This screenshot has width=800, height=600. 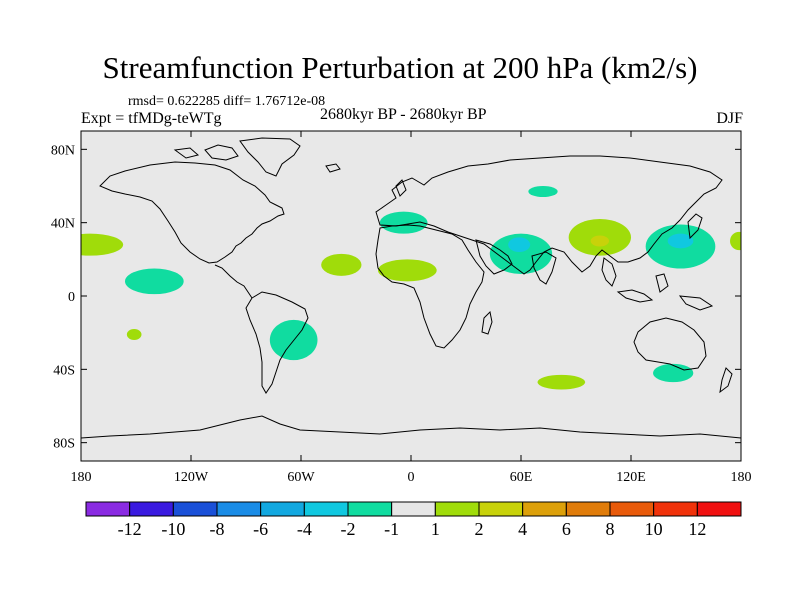 I want to click on lon-tick-label: 120W, so click(x=191, y=477).